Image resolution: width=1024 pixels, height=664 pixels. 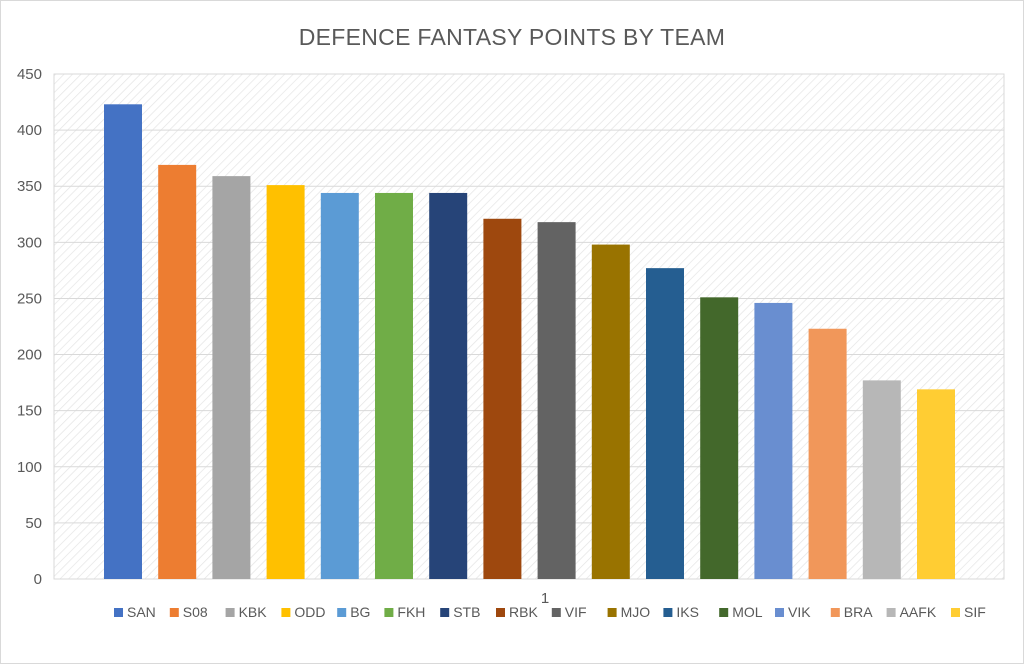 What do you see at coordinates (799, 612) in the screenshot?
I see `legend-label: VIK` at bounding box center [799, 612].